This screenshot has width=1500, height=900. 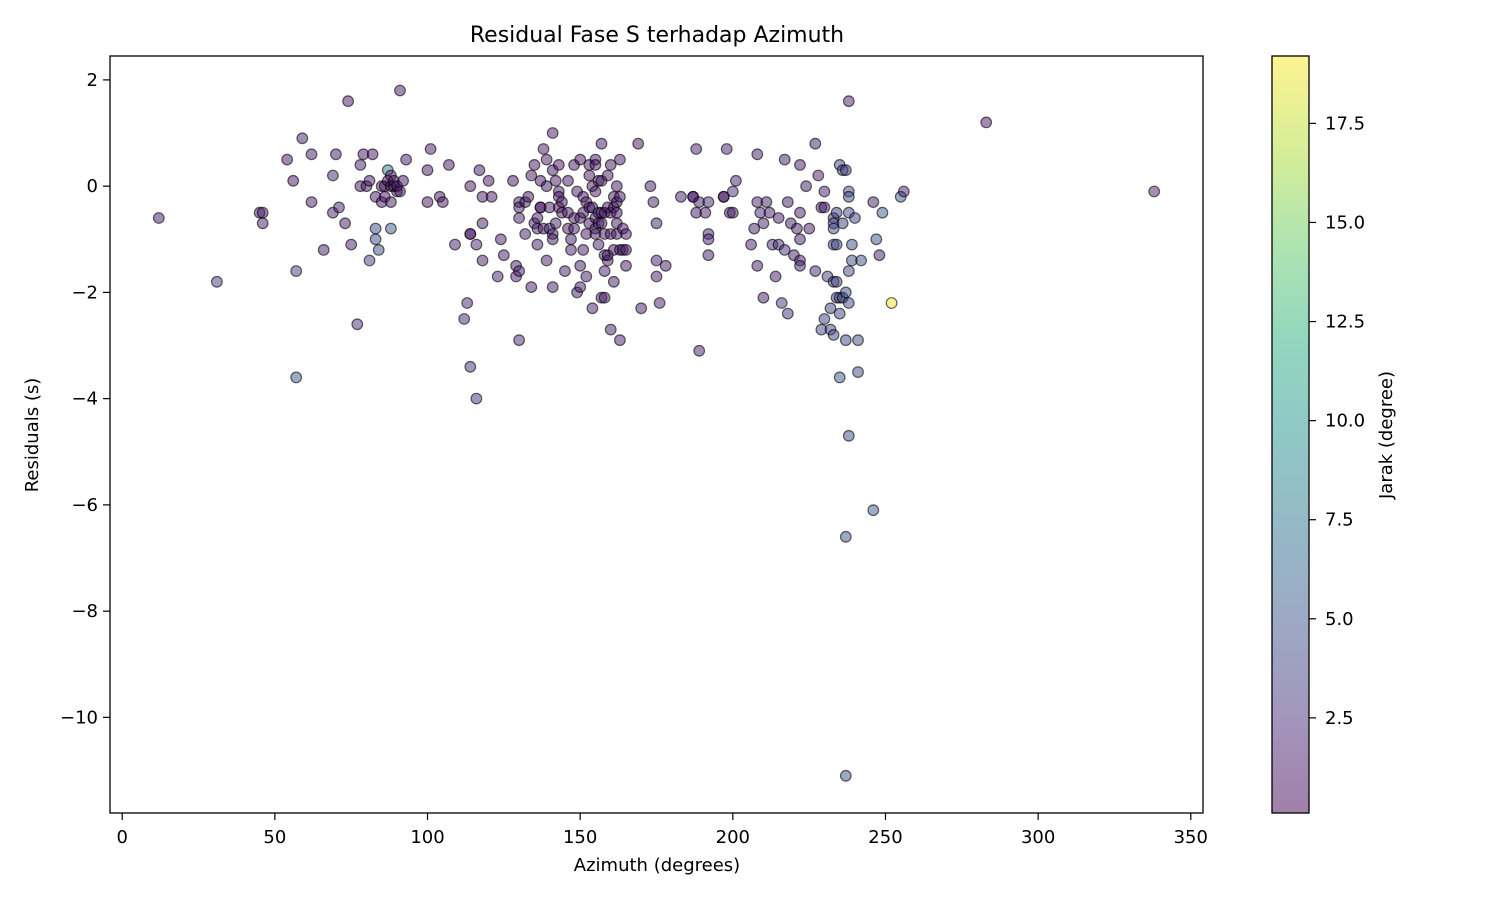 What do you see at coordinates (885, 837) in the screenshot?
I see `x-tick-label: 250` at bounding box center [885, 837].